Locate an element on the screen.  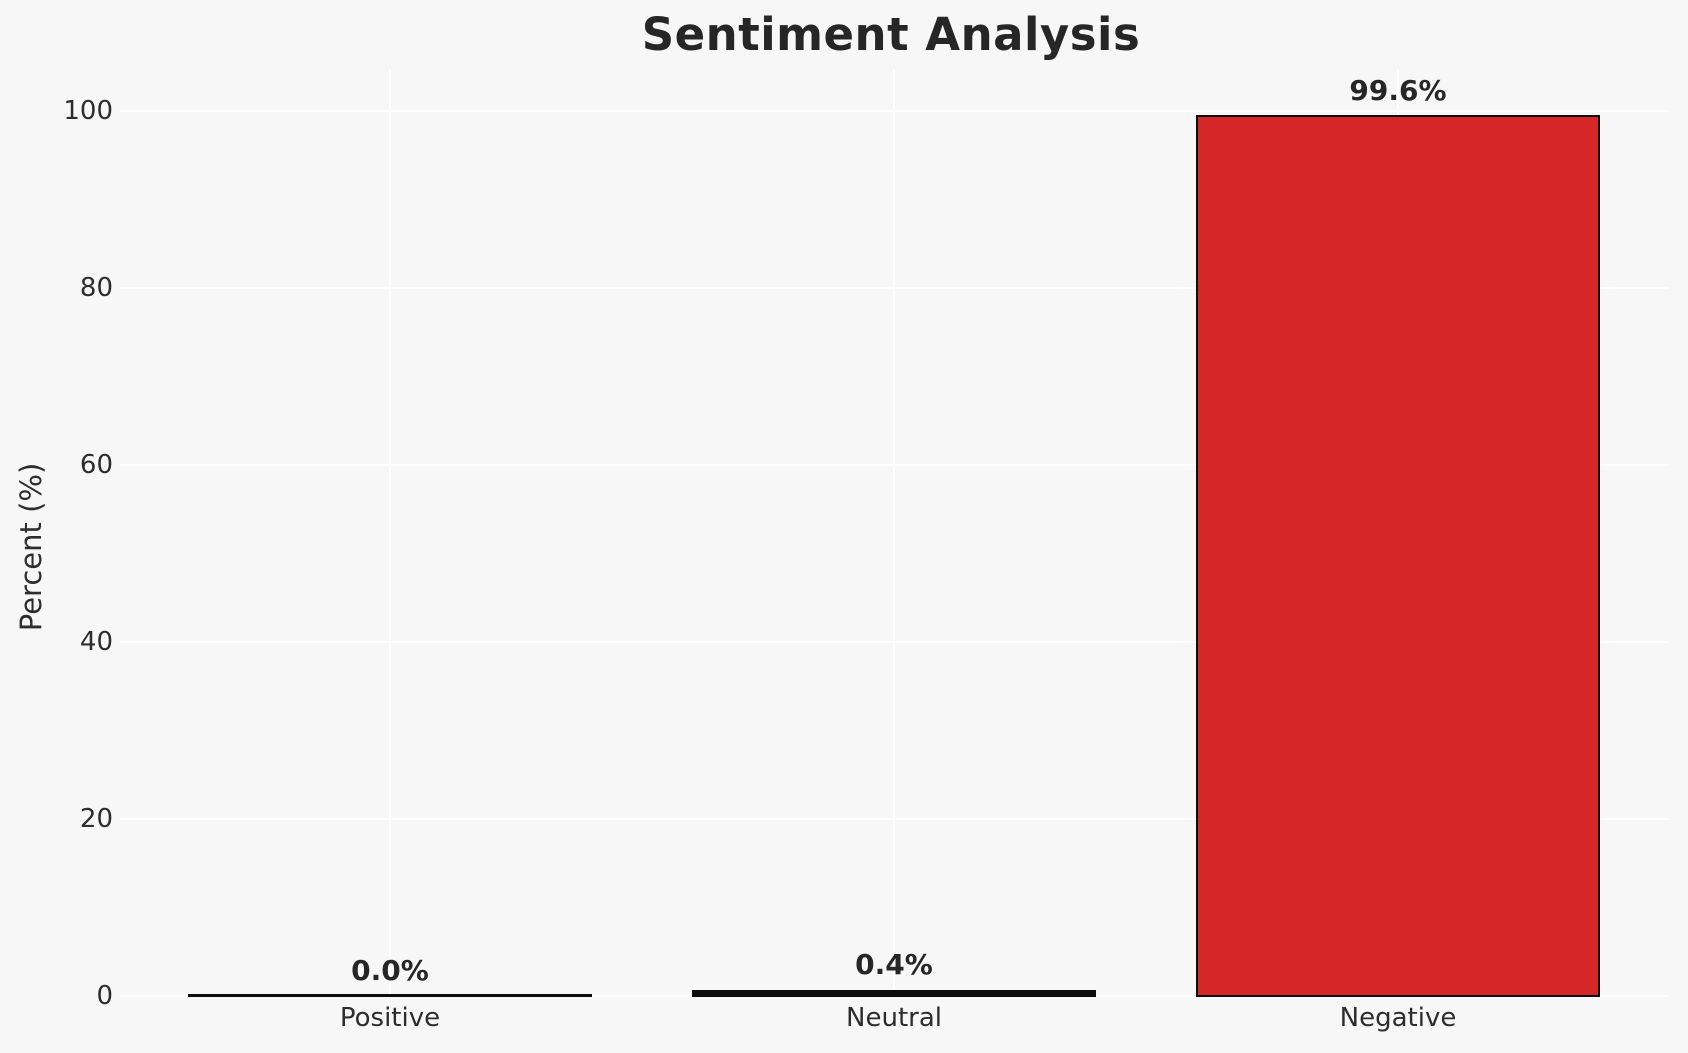
bar-value-label-neutral: 0.4% is located at coordinates (894, 964).